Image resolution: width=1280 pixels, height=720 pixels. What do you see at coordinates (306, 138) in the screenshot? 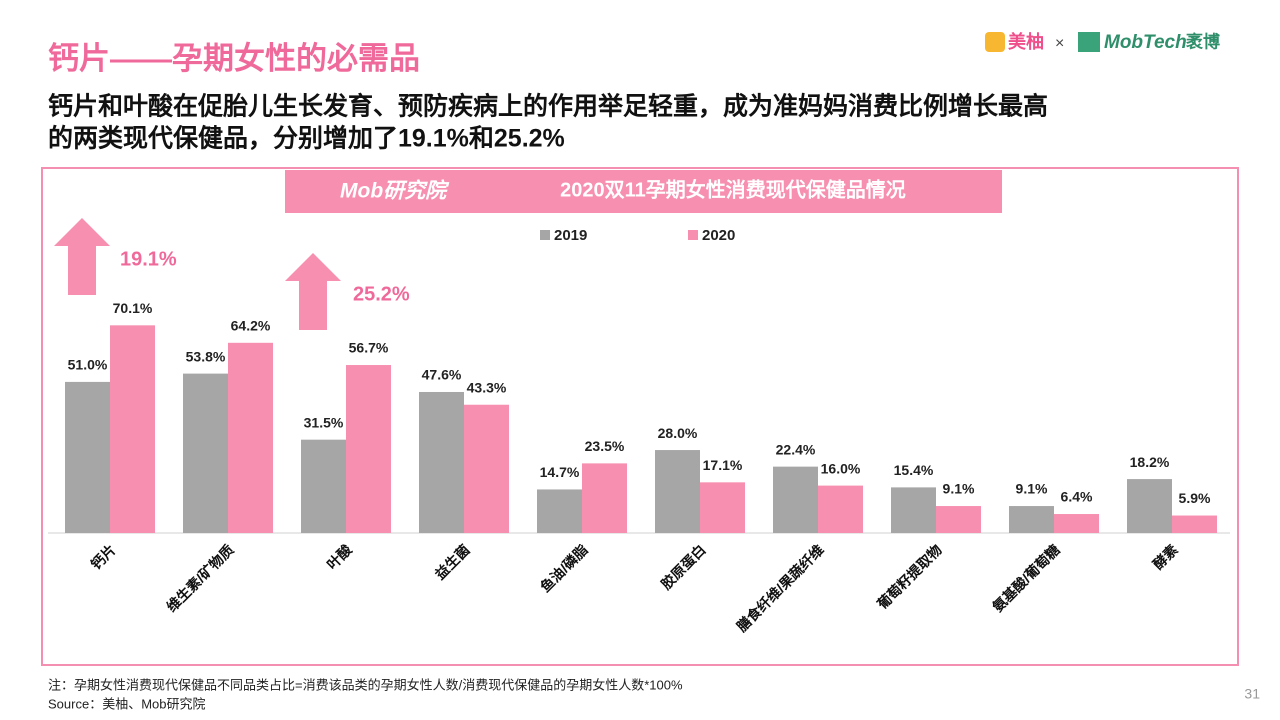
I see `subtitle: 的两类现代保健品，分别增加了19.1%和25.2%` at bounding box center [306, 138].